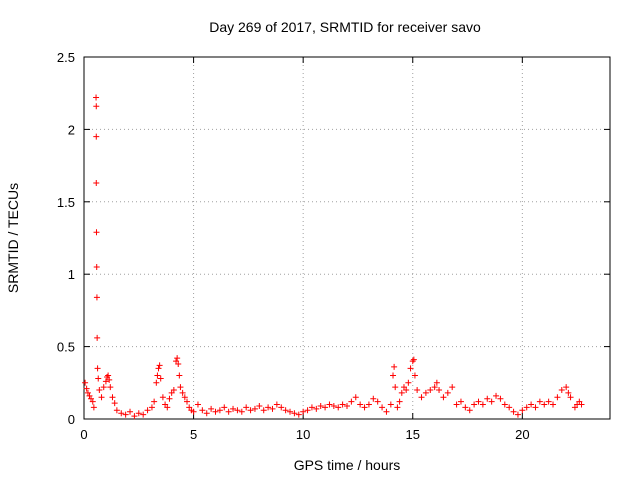 The height and width of the screenshot is (480, 640). Describe the element at coordinates (66, 202) in the screenshot. I see `y-tick-label: 1.5` at that location.